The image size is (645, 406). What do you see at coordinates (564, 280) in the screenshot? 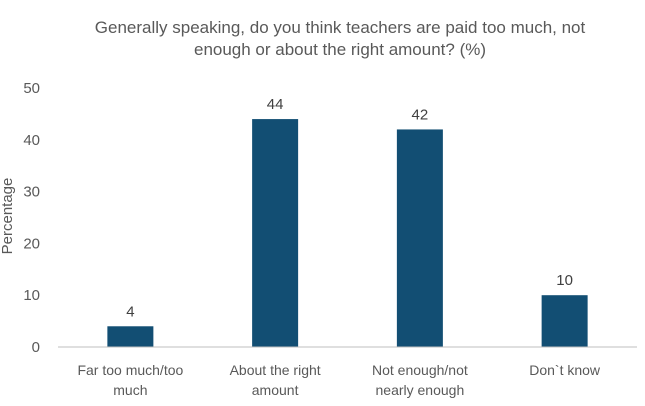
I see `data-label: 10` at bounding box center [564, 280].